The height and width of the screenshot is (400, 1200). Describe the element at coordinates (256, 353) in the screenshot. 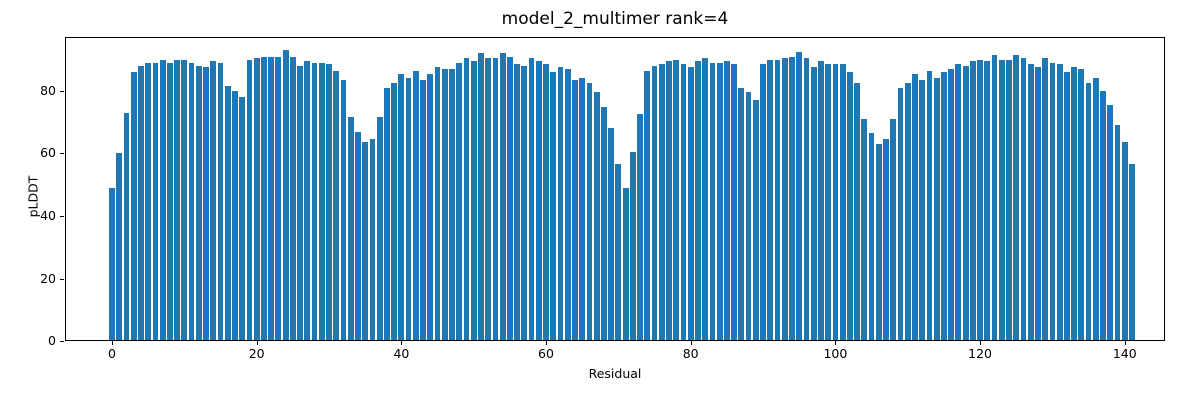

I see `x-tick-label: 20` at that location.